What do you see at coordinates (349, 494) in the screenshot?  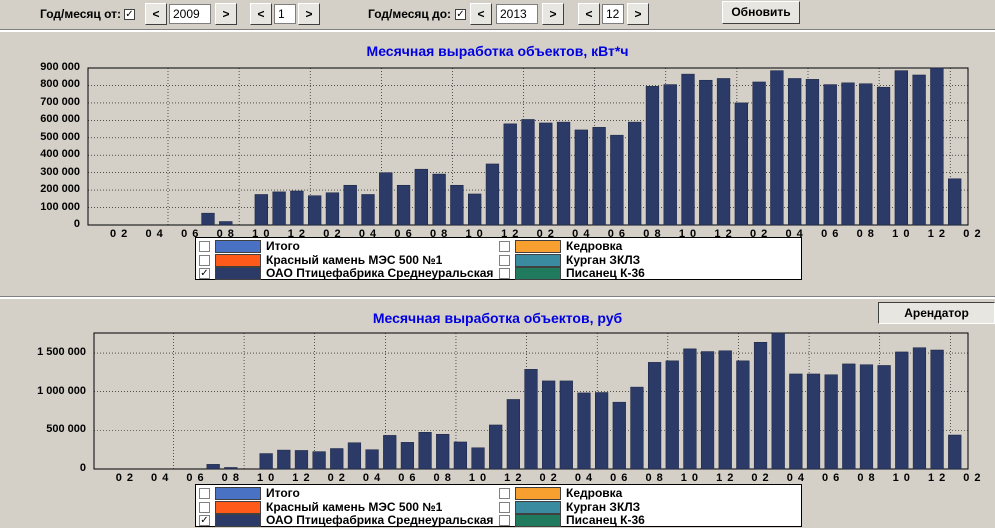 I see `money-chart-legend-item: Итого` at bounding box center [349, 494].